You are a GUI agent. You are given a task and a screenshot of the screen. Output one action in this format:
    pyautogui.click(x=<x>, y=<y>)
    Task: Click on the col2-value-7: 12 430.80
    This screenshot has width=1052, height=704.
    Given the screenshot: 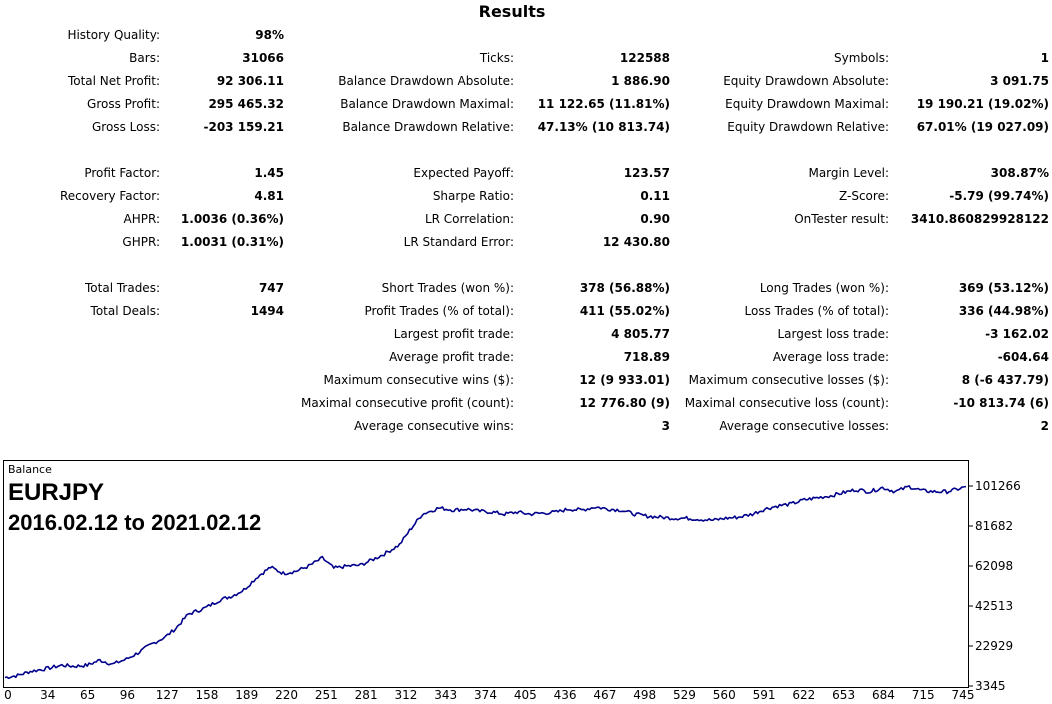 What is the action you would take?
    pyautogui.click(x=636, y=242)
    